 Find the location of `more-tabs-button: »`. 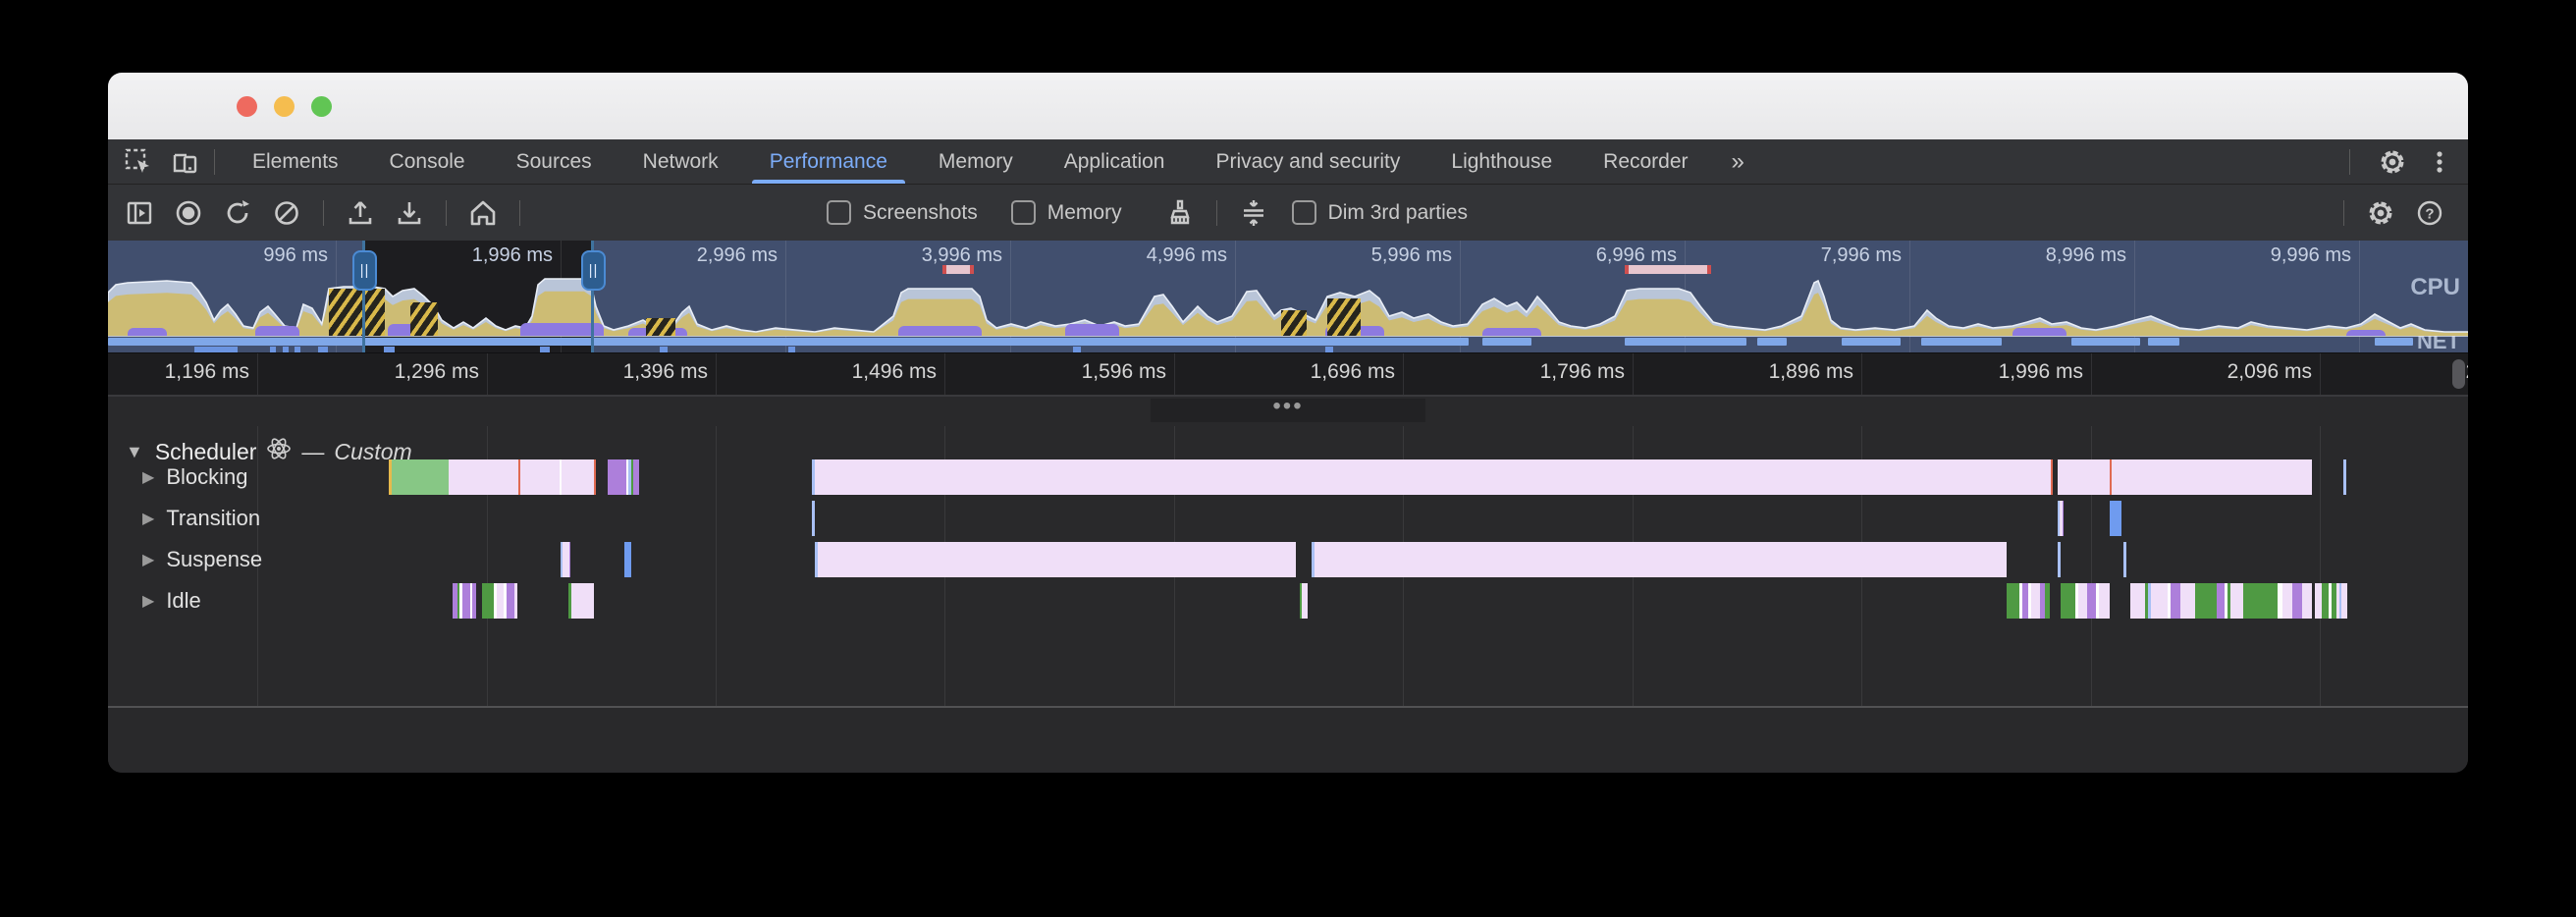

more-tabs-button: » is located at coordinates (1737, 161).